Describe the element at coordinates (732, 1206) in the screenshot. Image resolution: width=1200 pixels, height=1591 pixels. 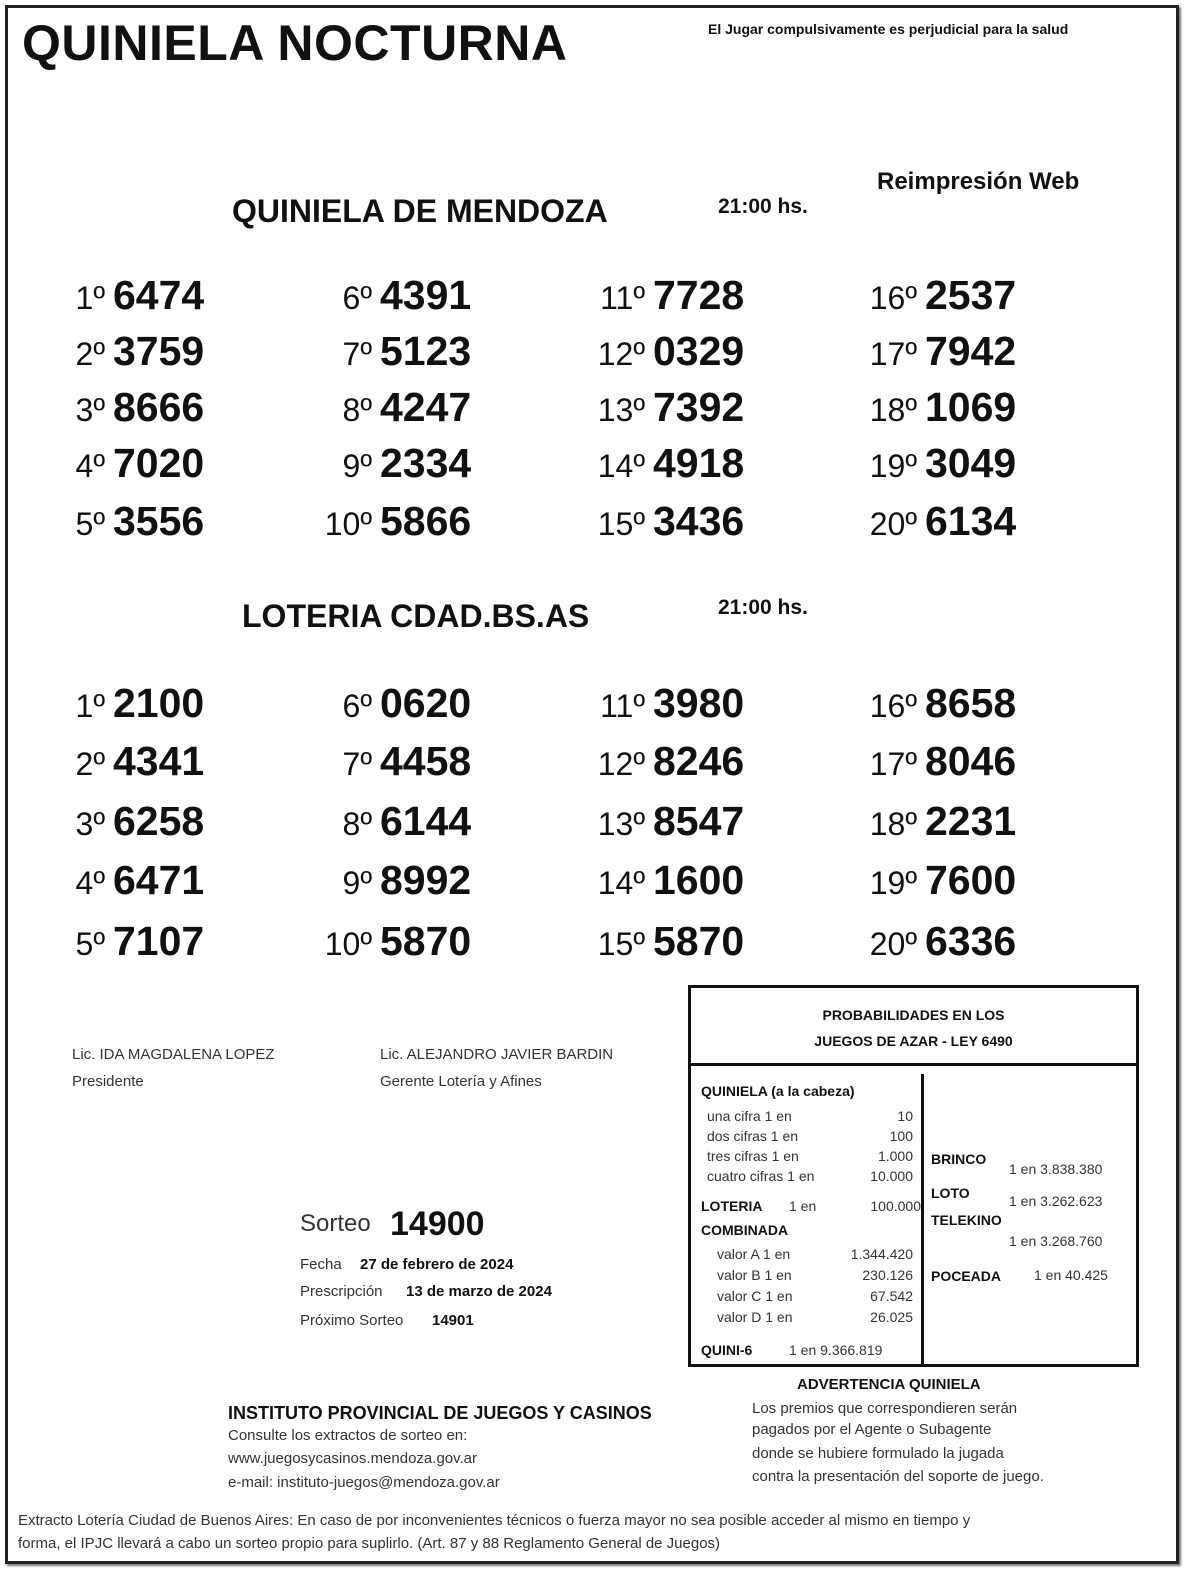
I see `loteria-label: LOTERIA` at that location.